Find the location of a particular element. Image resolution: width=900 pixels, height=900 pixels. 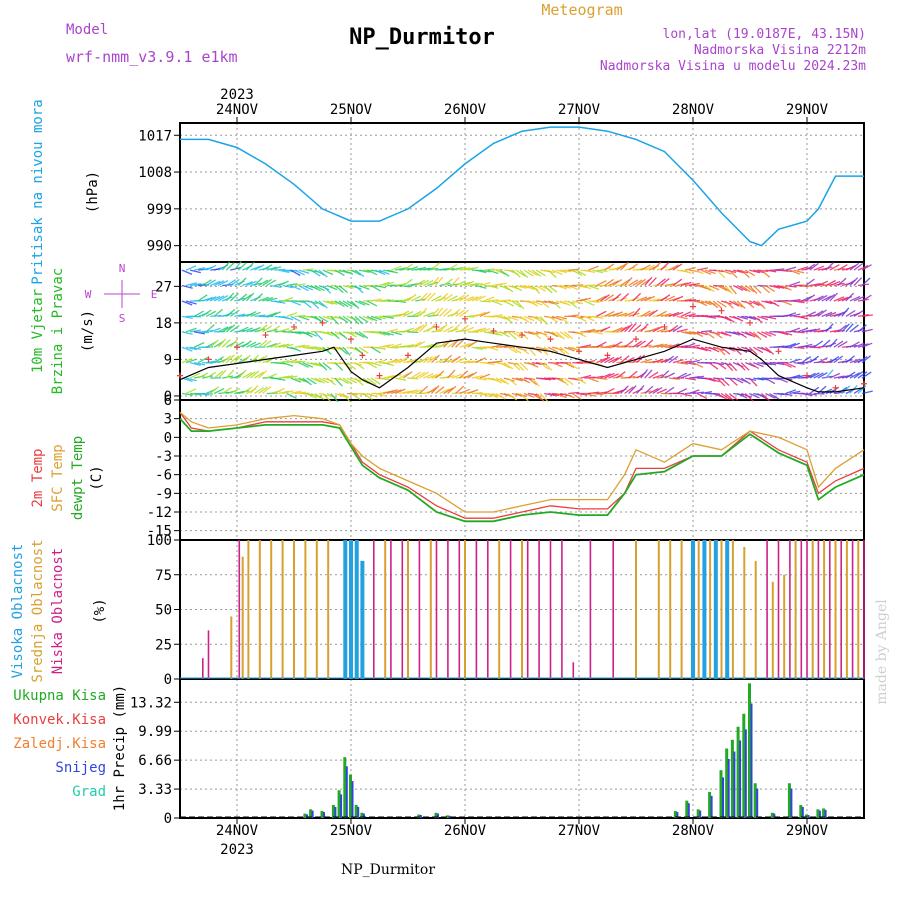

ytick-label-precip: 3.33 is located at coordinates (155, 790).